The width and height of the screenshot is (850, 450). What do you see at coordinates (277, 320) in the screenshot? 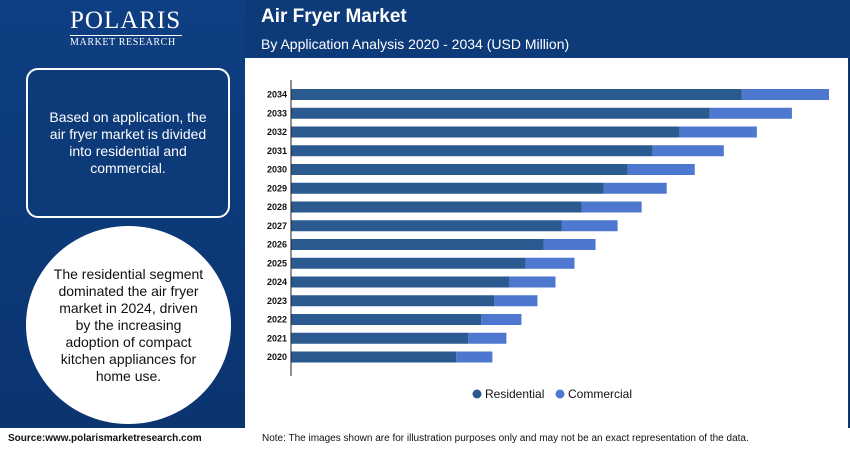
I see `year-label: 2022` at bounding box center [277, 320].